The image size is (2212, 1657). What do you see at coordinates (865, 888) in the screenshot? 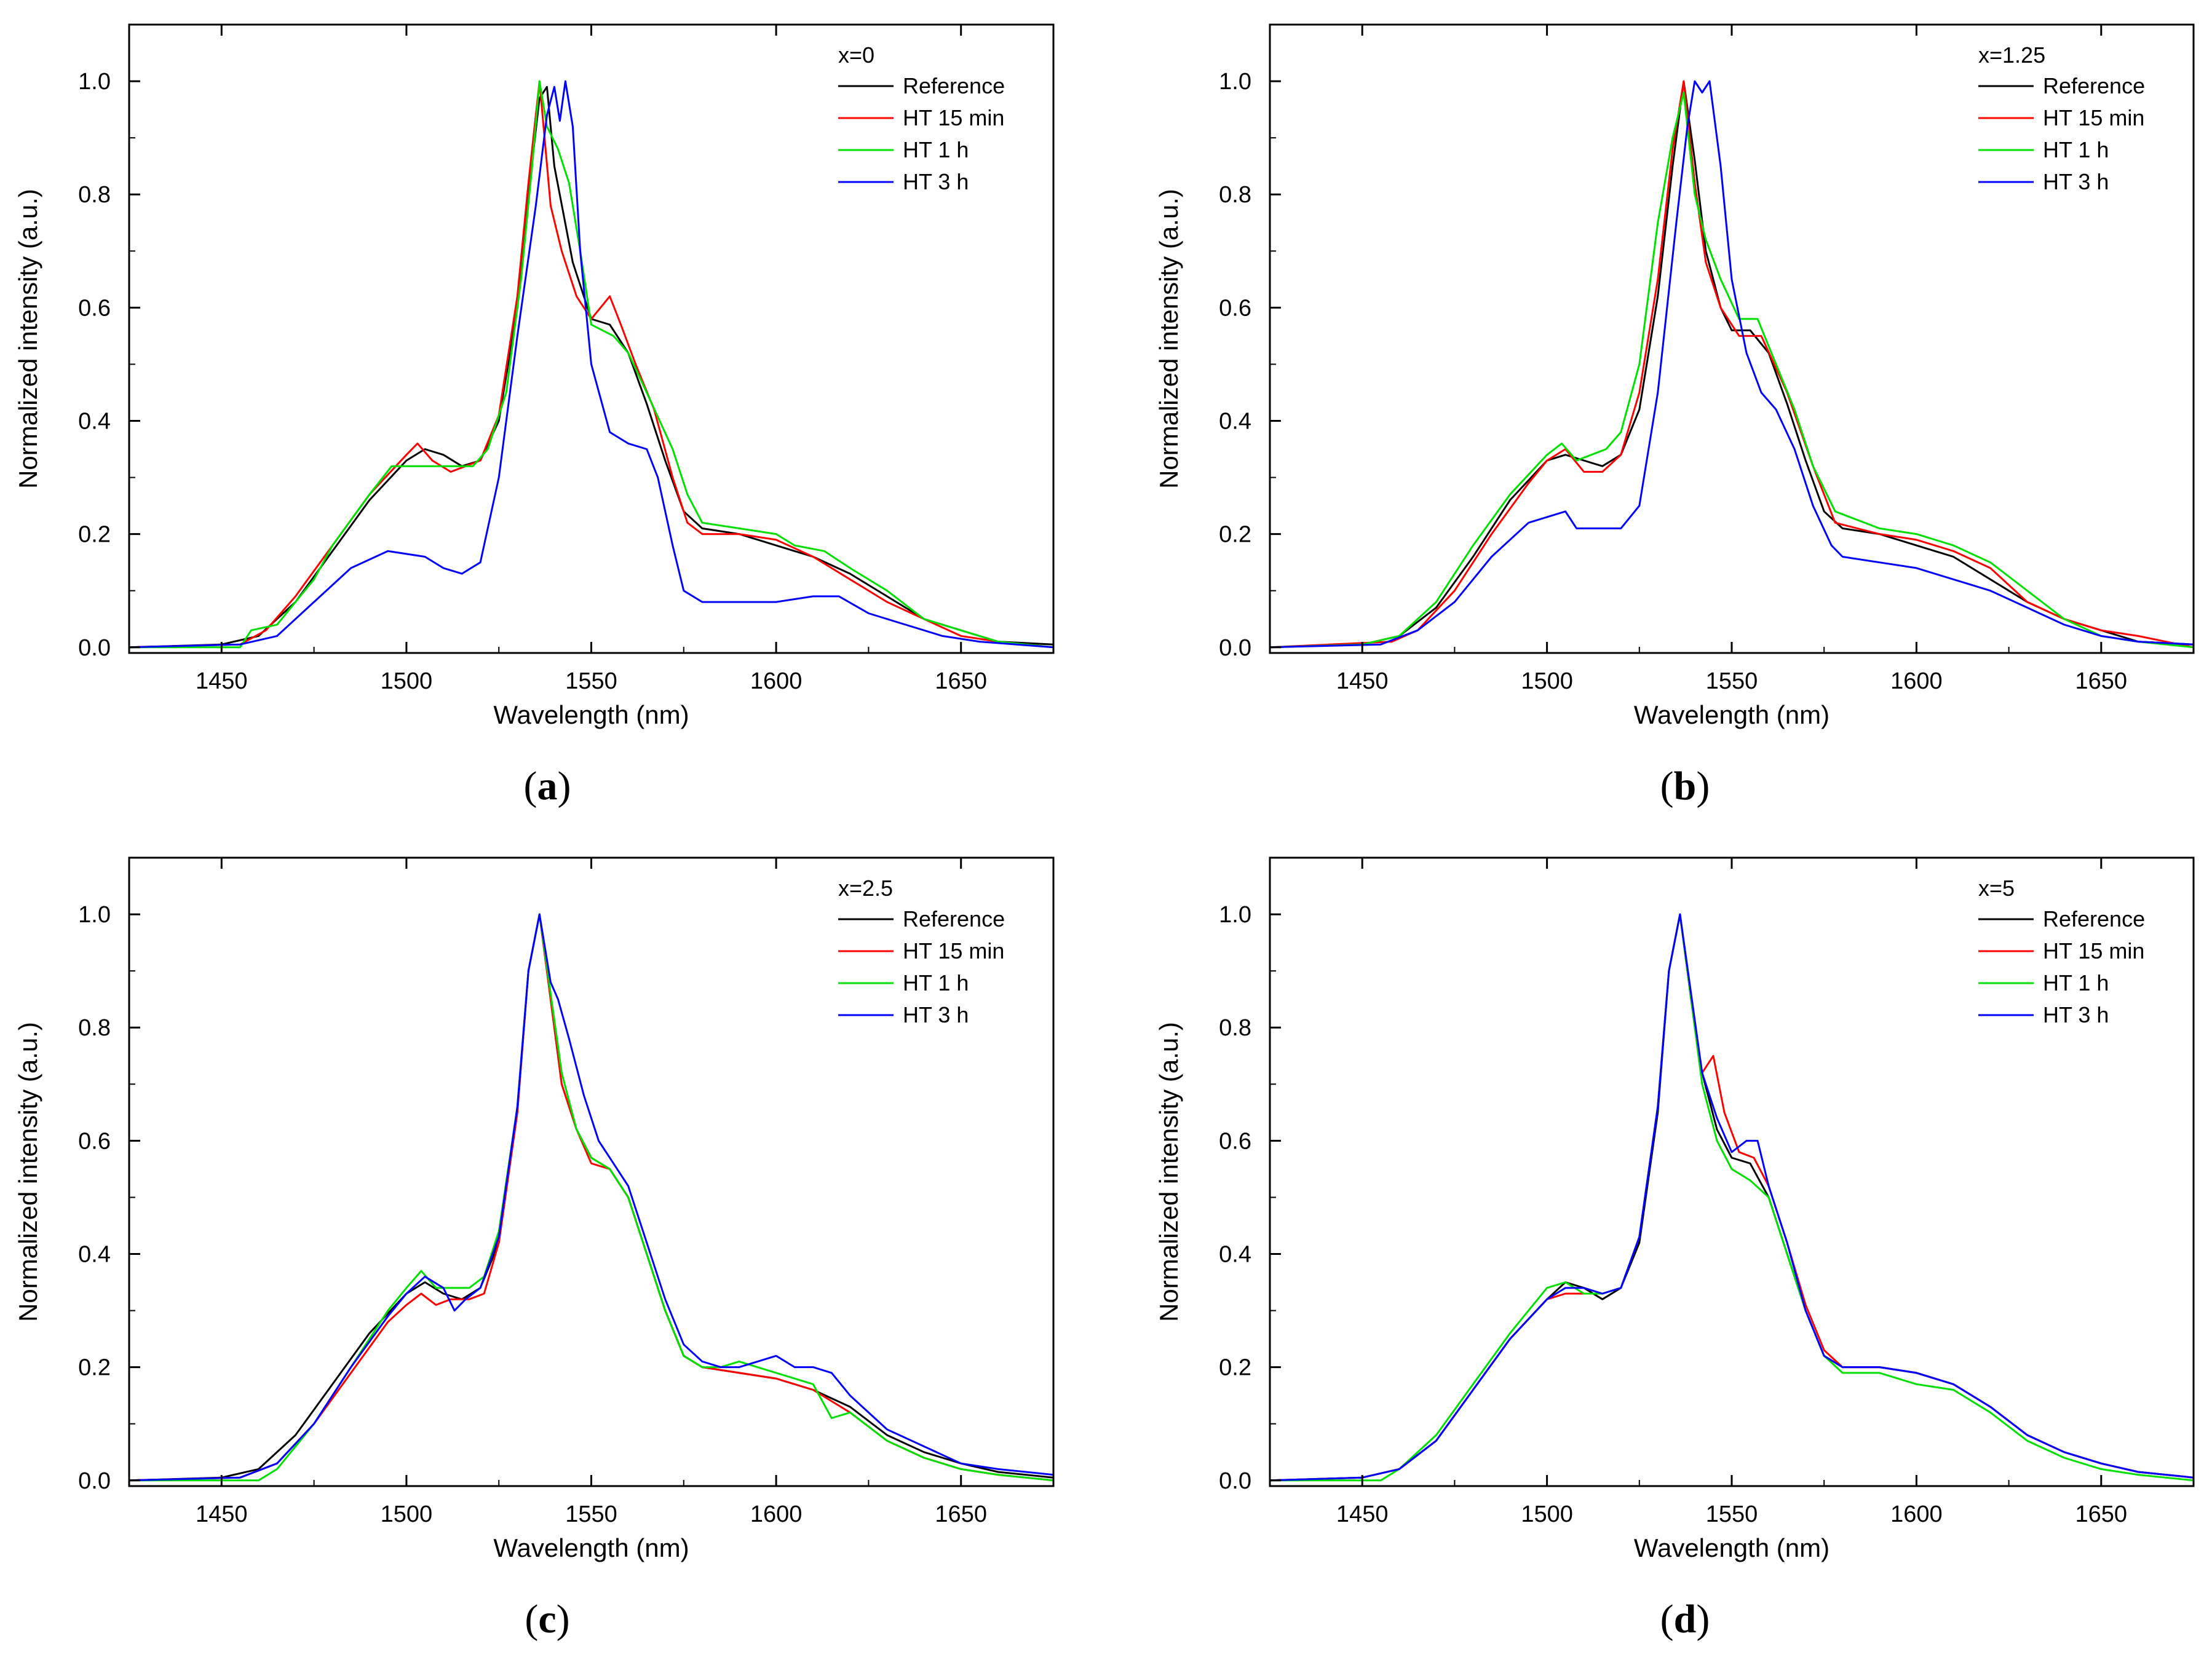
I see `legend-title: x=2.5` at bounding box center [865, 888].